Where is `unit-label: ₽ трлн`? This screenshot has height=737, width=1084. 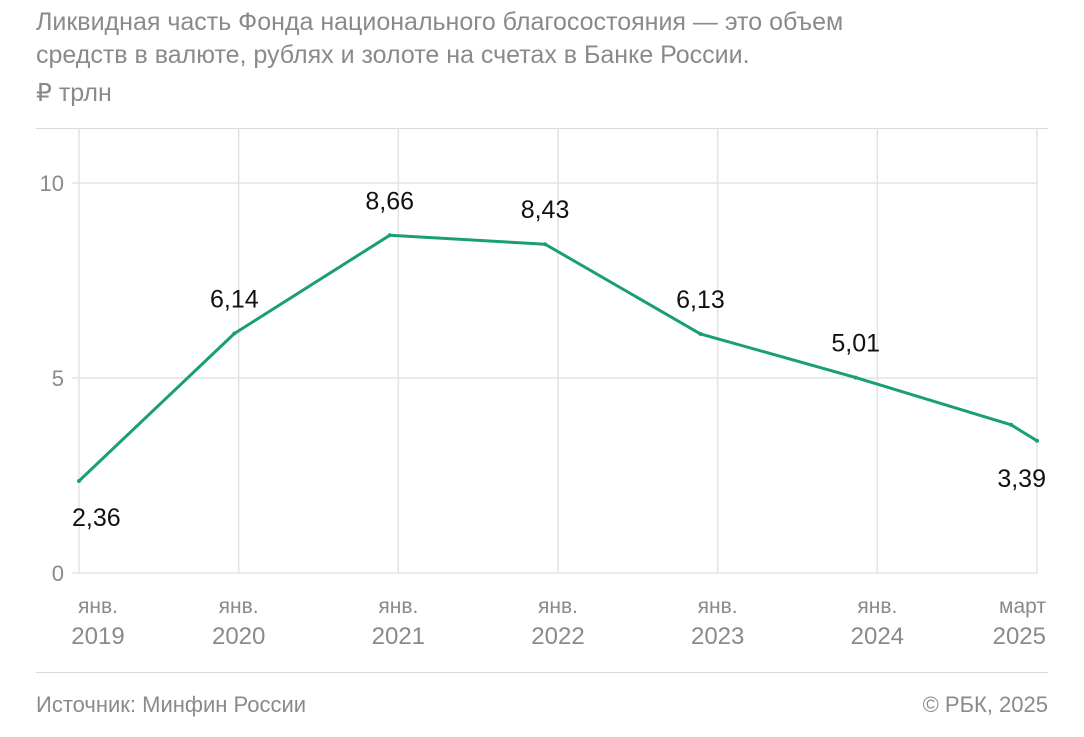
unit-label: ₽ трлн is located at coordinates (74, 93).